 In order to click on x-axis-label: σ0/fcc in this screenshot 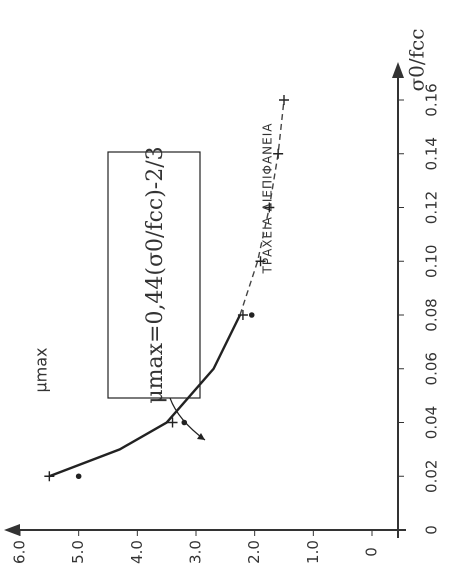, I will do `click(417, 60)`.